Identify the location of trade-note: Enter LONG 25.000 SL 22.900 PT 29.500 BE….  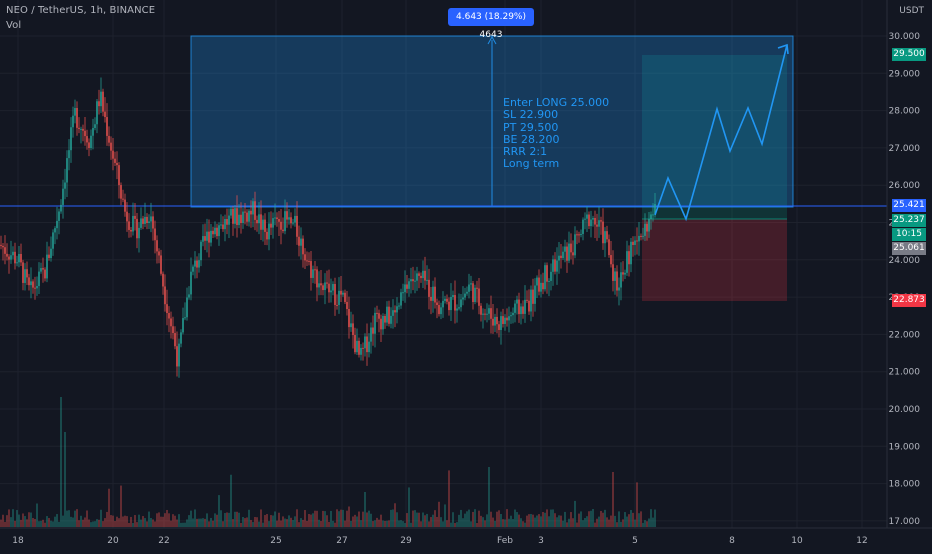
(556, 133).